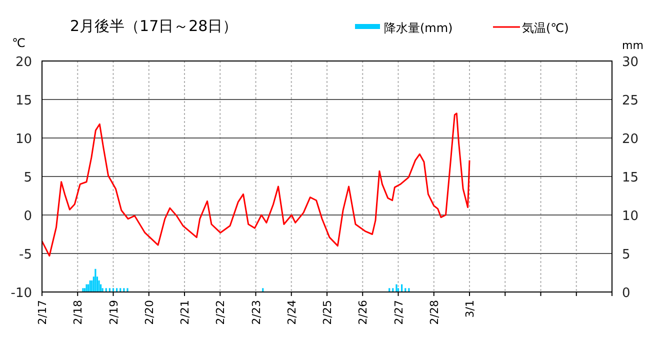 The image size is (646, 341). I want to click on x-tick-label: 2/18, so click(78, 312).